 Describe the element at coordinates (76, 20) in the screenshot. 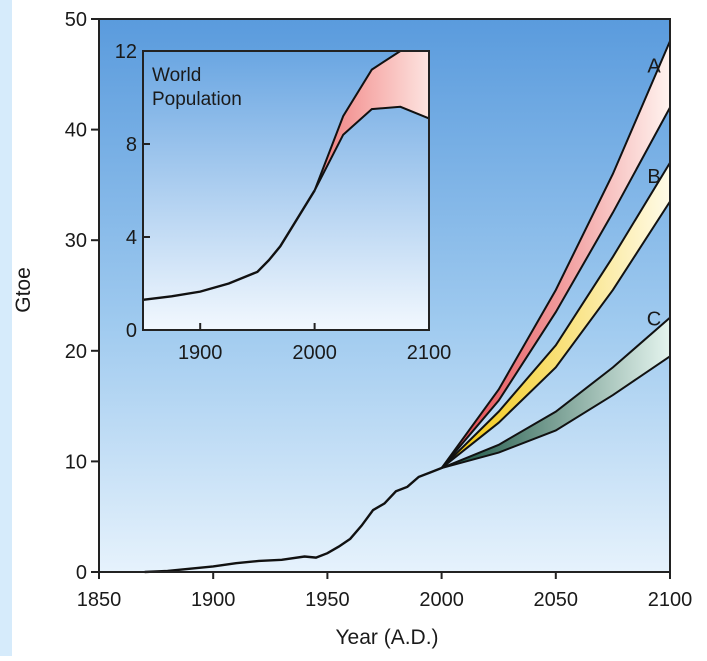

I see `y-tick-label: 50` at that location.